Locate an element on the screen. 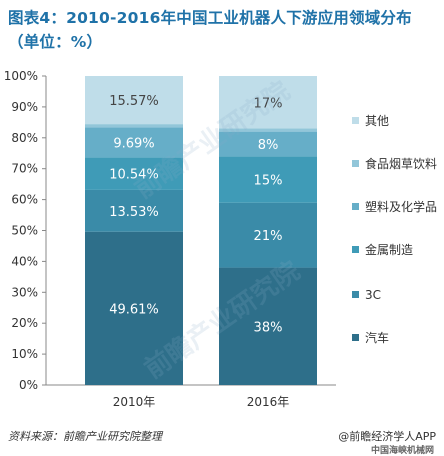  legend-label: 3C is located at coordinates (373, 295).